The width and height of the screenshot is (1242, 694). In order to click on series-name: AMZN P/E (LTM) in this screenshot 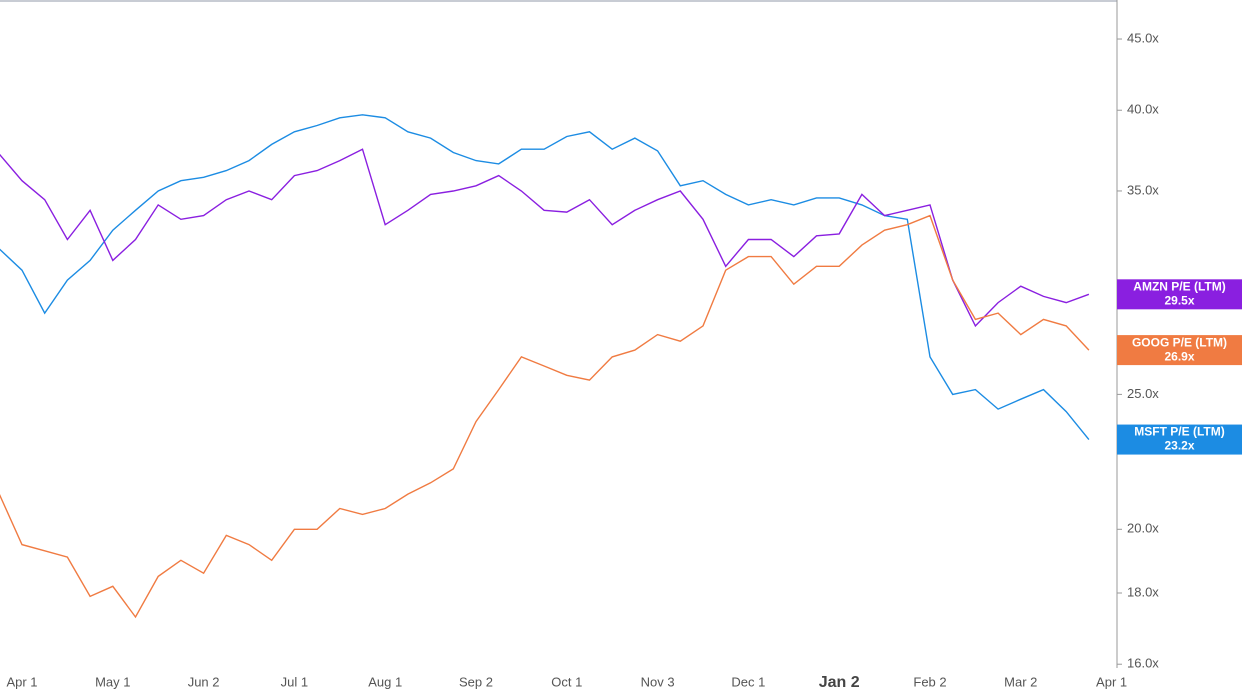, I will do `click(1179, 286)`.